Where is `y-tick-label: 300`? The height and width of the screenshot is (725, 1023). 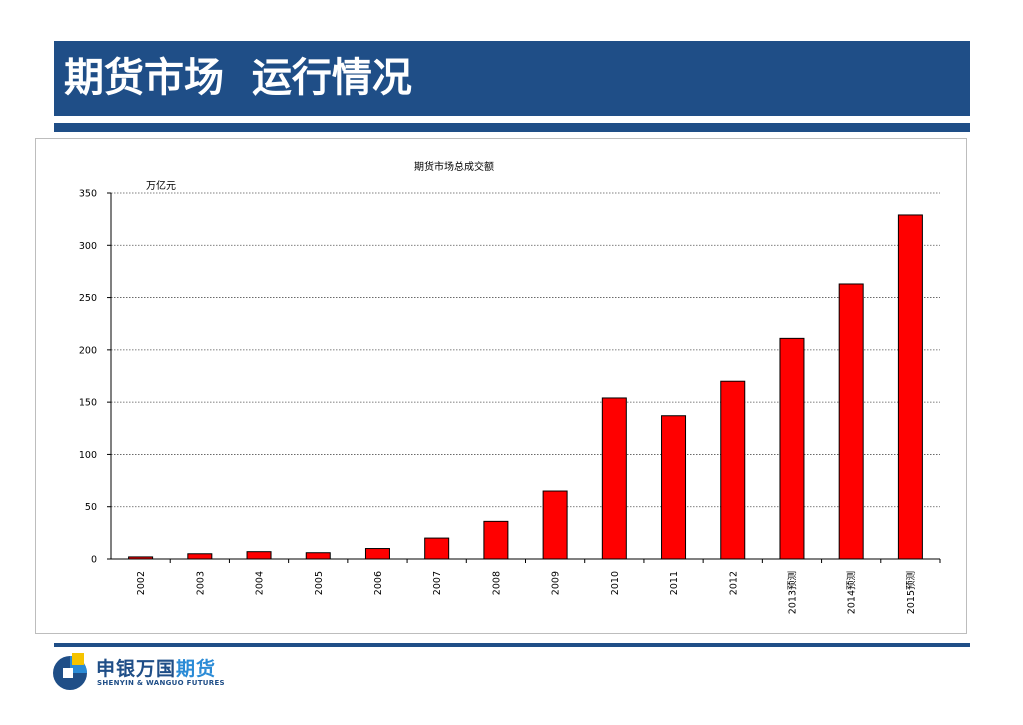
y-tick-label: 300 is located at coordinates (88, 246).